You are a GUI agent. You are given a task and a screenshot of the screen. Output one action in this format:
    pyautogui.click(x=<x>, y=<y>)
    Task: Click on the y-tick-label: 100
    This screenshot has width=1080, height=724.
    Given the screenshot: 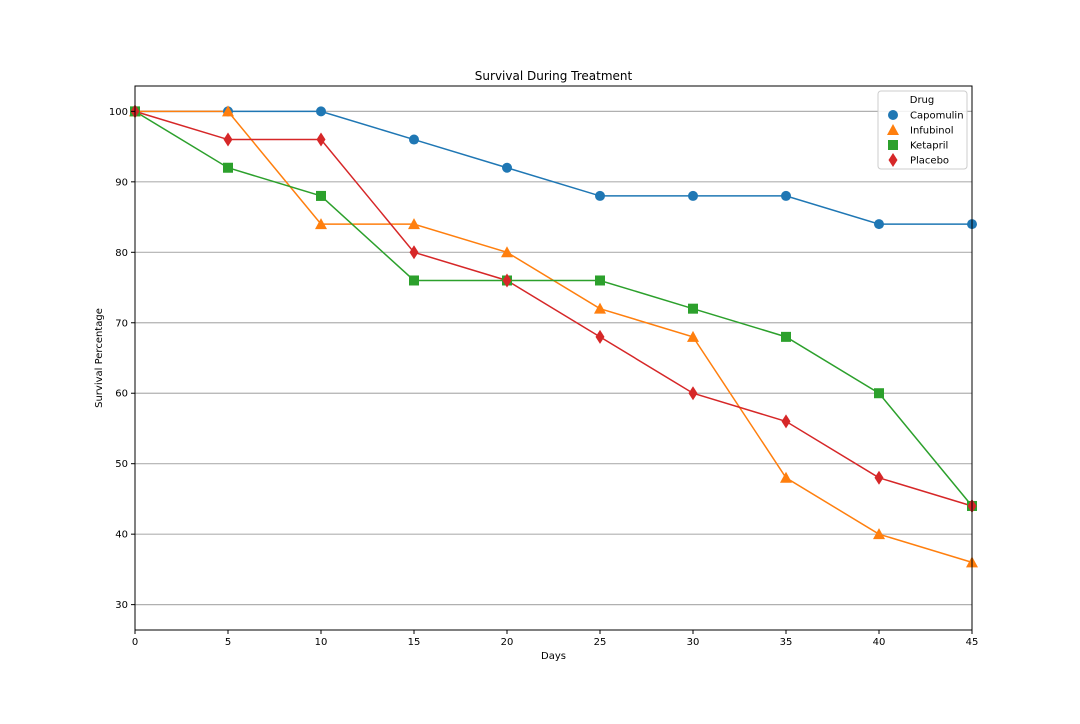 What is the action you would take?
    pyautogui.click(x=118, y=112)
    